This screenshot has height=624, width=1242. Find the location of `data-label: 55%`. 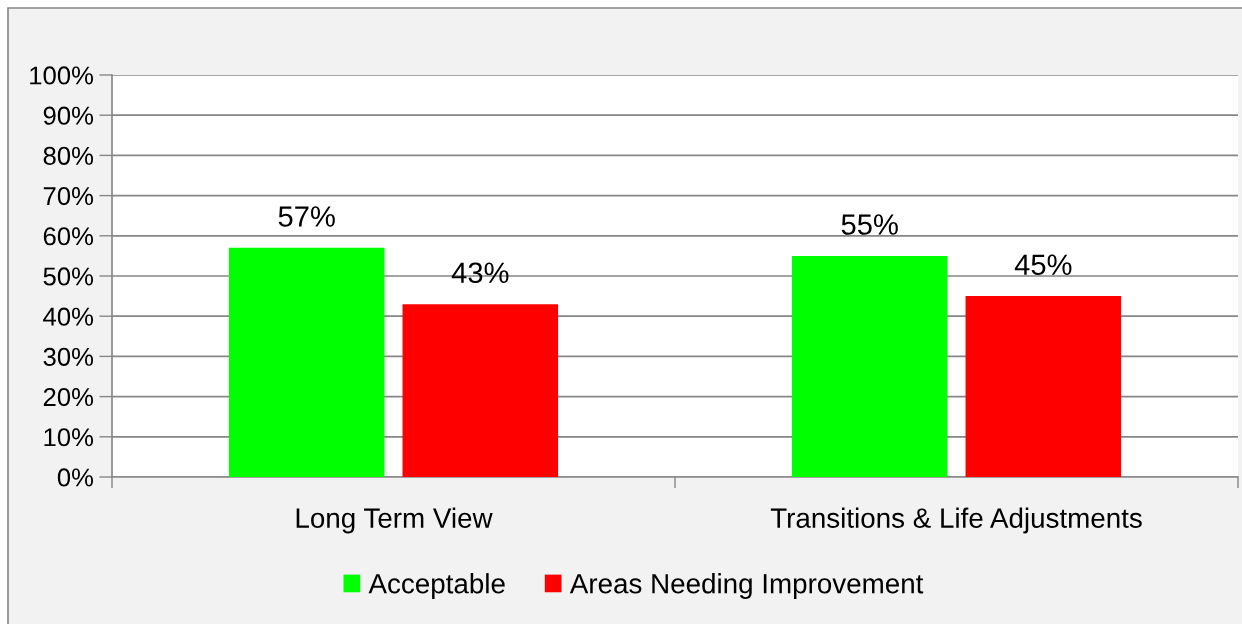

data-label: 55% is located at coordinates (869, 224).